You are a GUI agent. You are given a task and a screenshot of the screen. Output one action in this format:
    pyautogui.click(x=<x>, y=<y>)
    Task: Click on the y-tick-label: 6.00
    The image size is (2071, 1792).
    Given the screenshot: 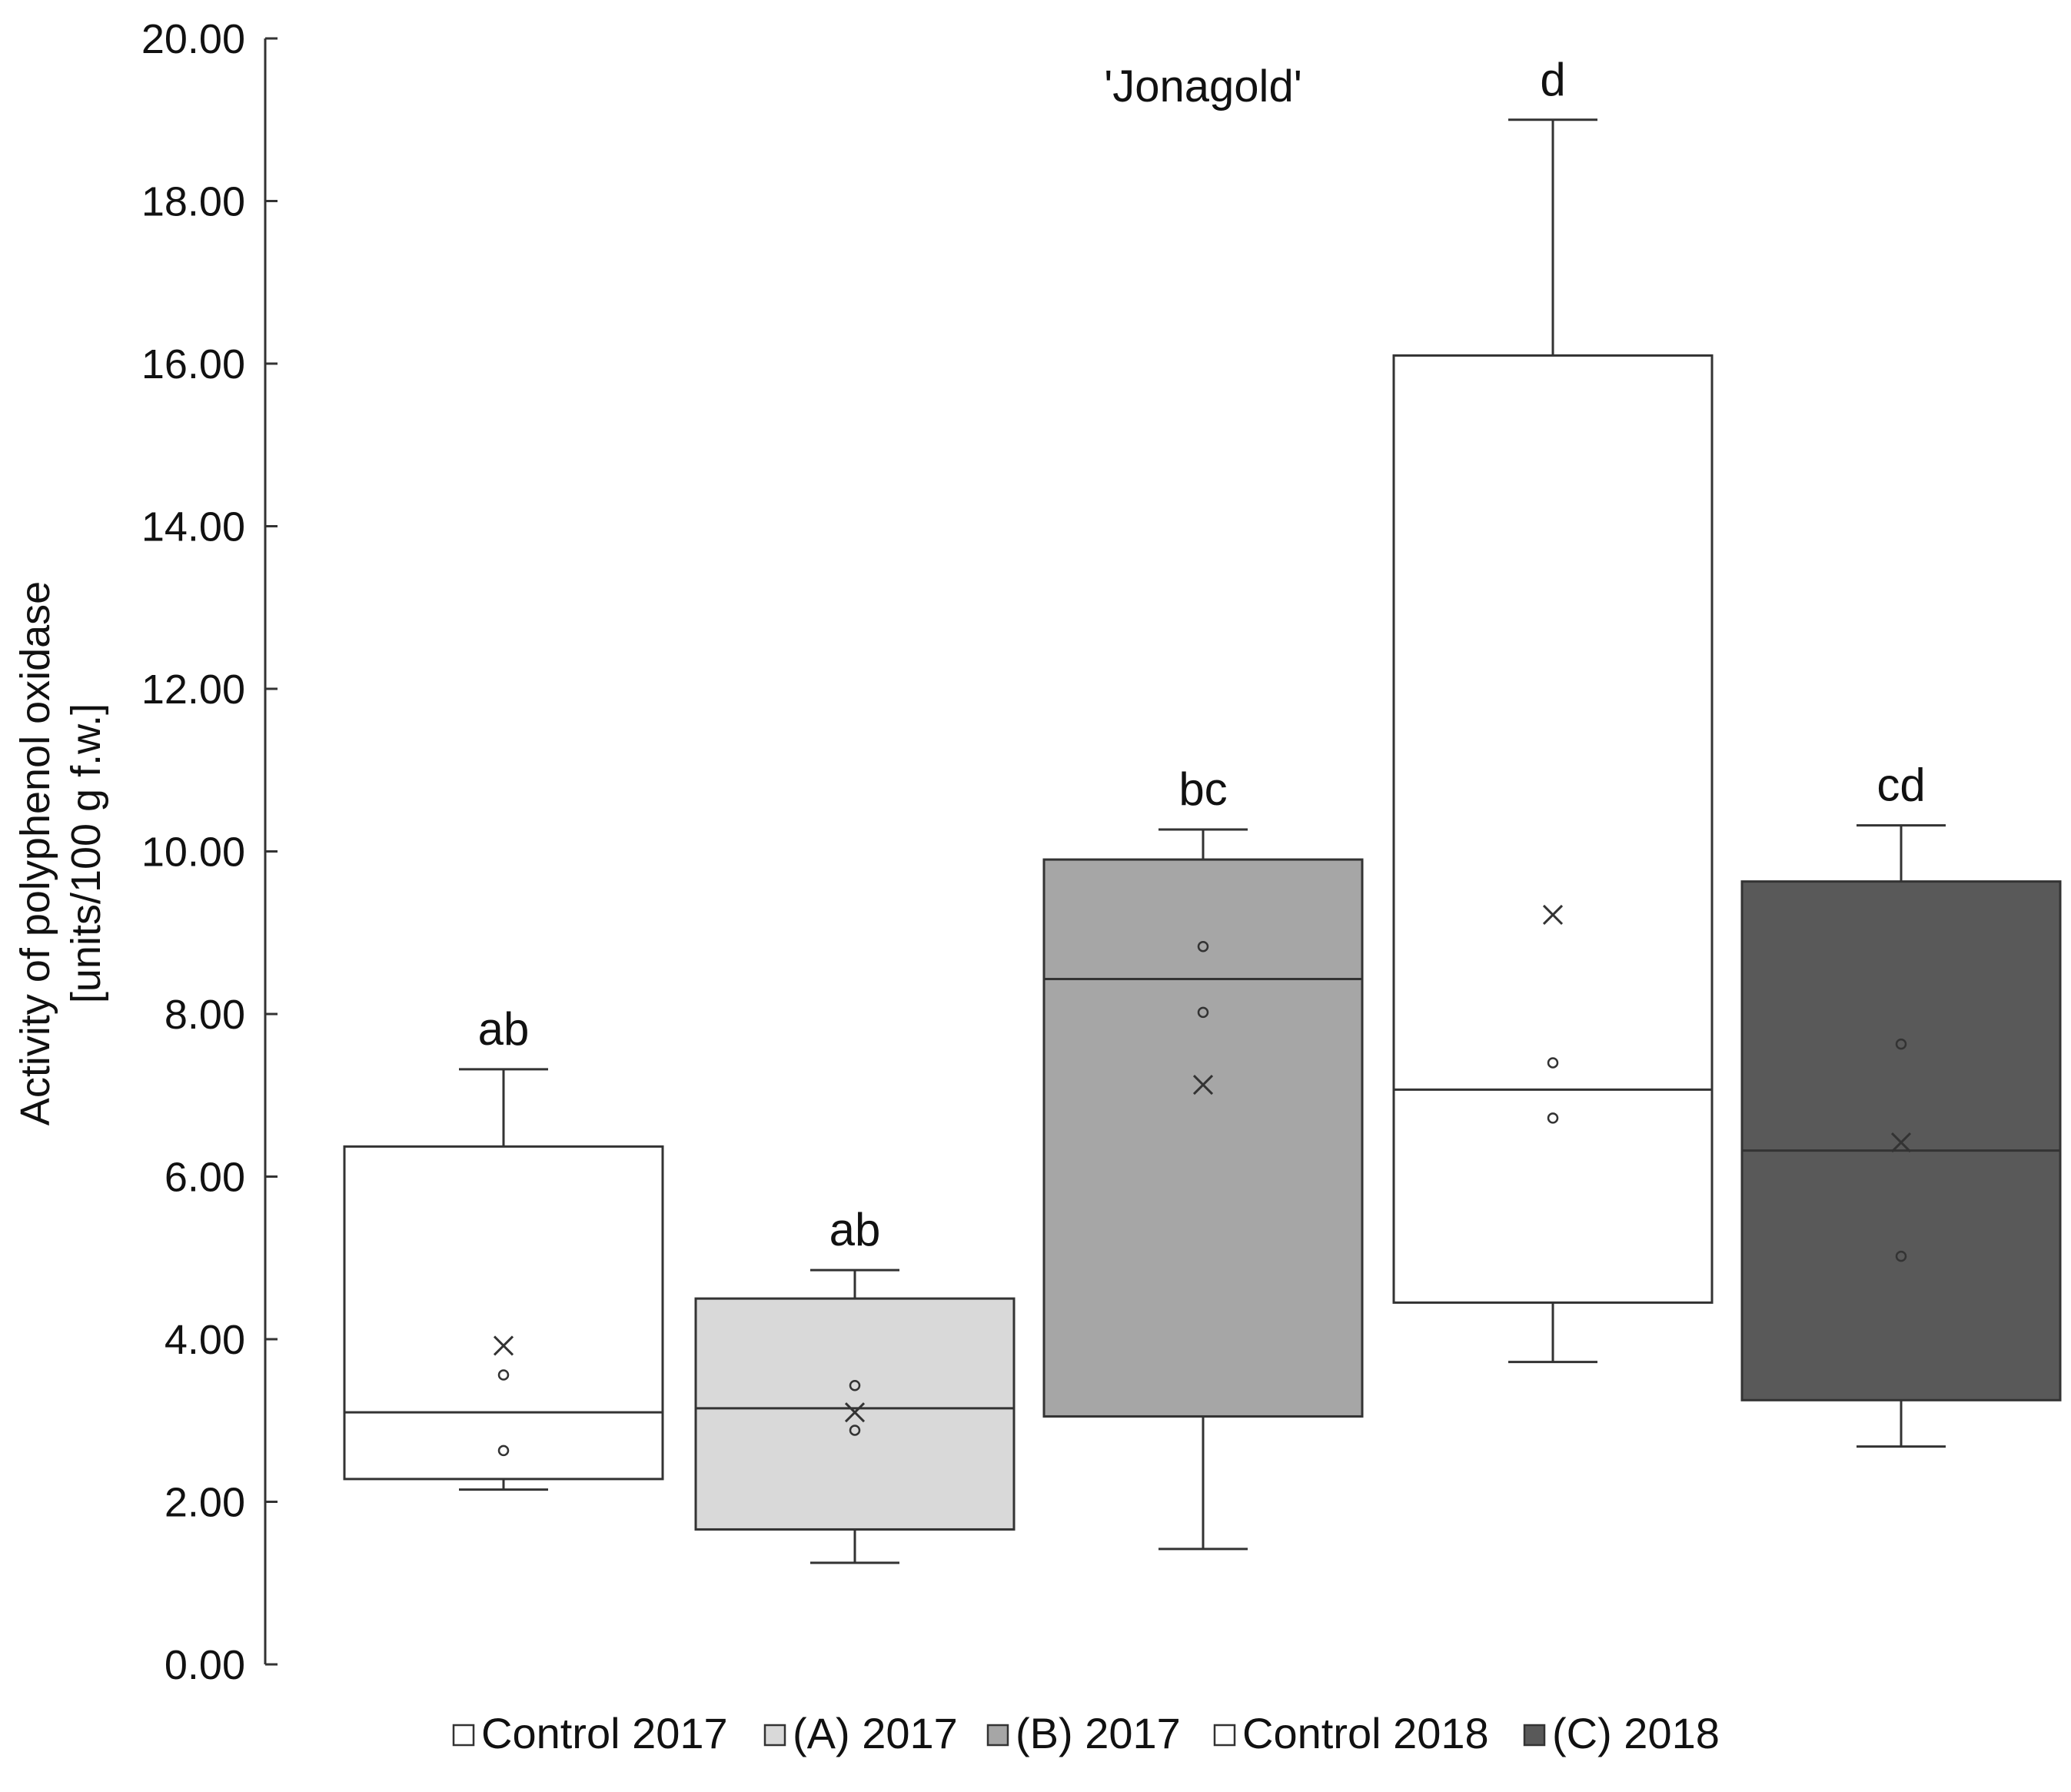 What is the action you would take?
    pyautogui.click(x=205, y=1178)
    